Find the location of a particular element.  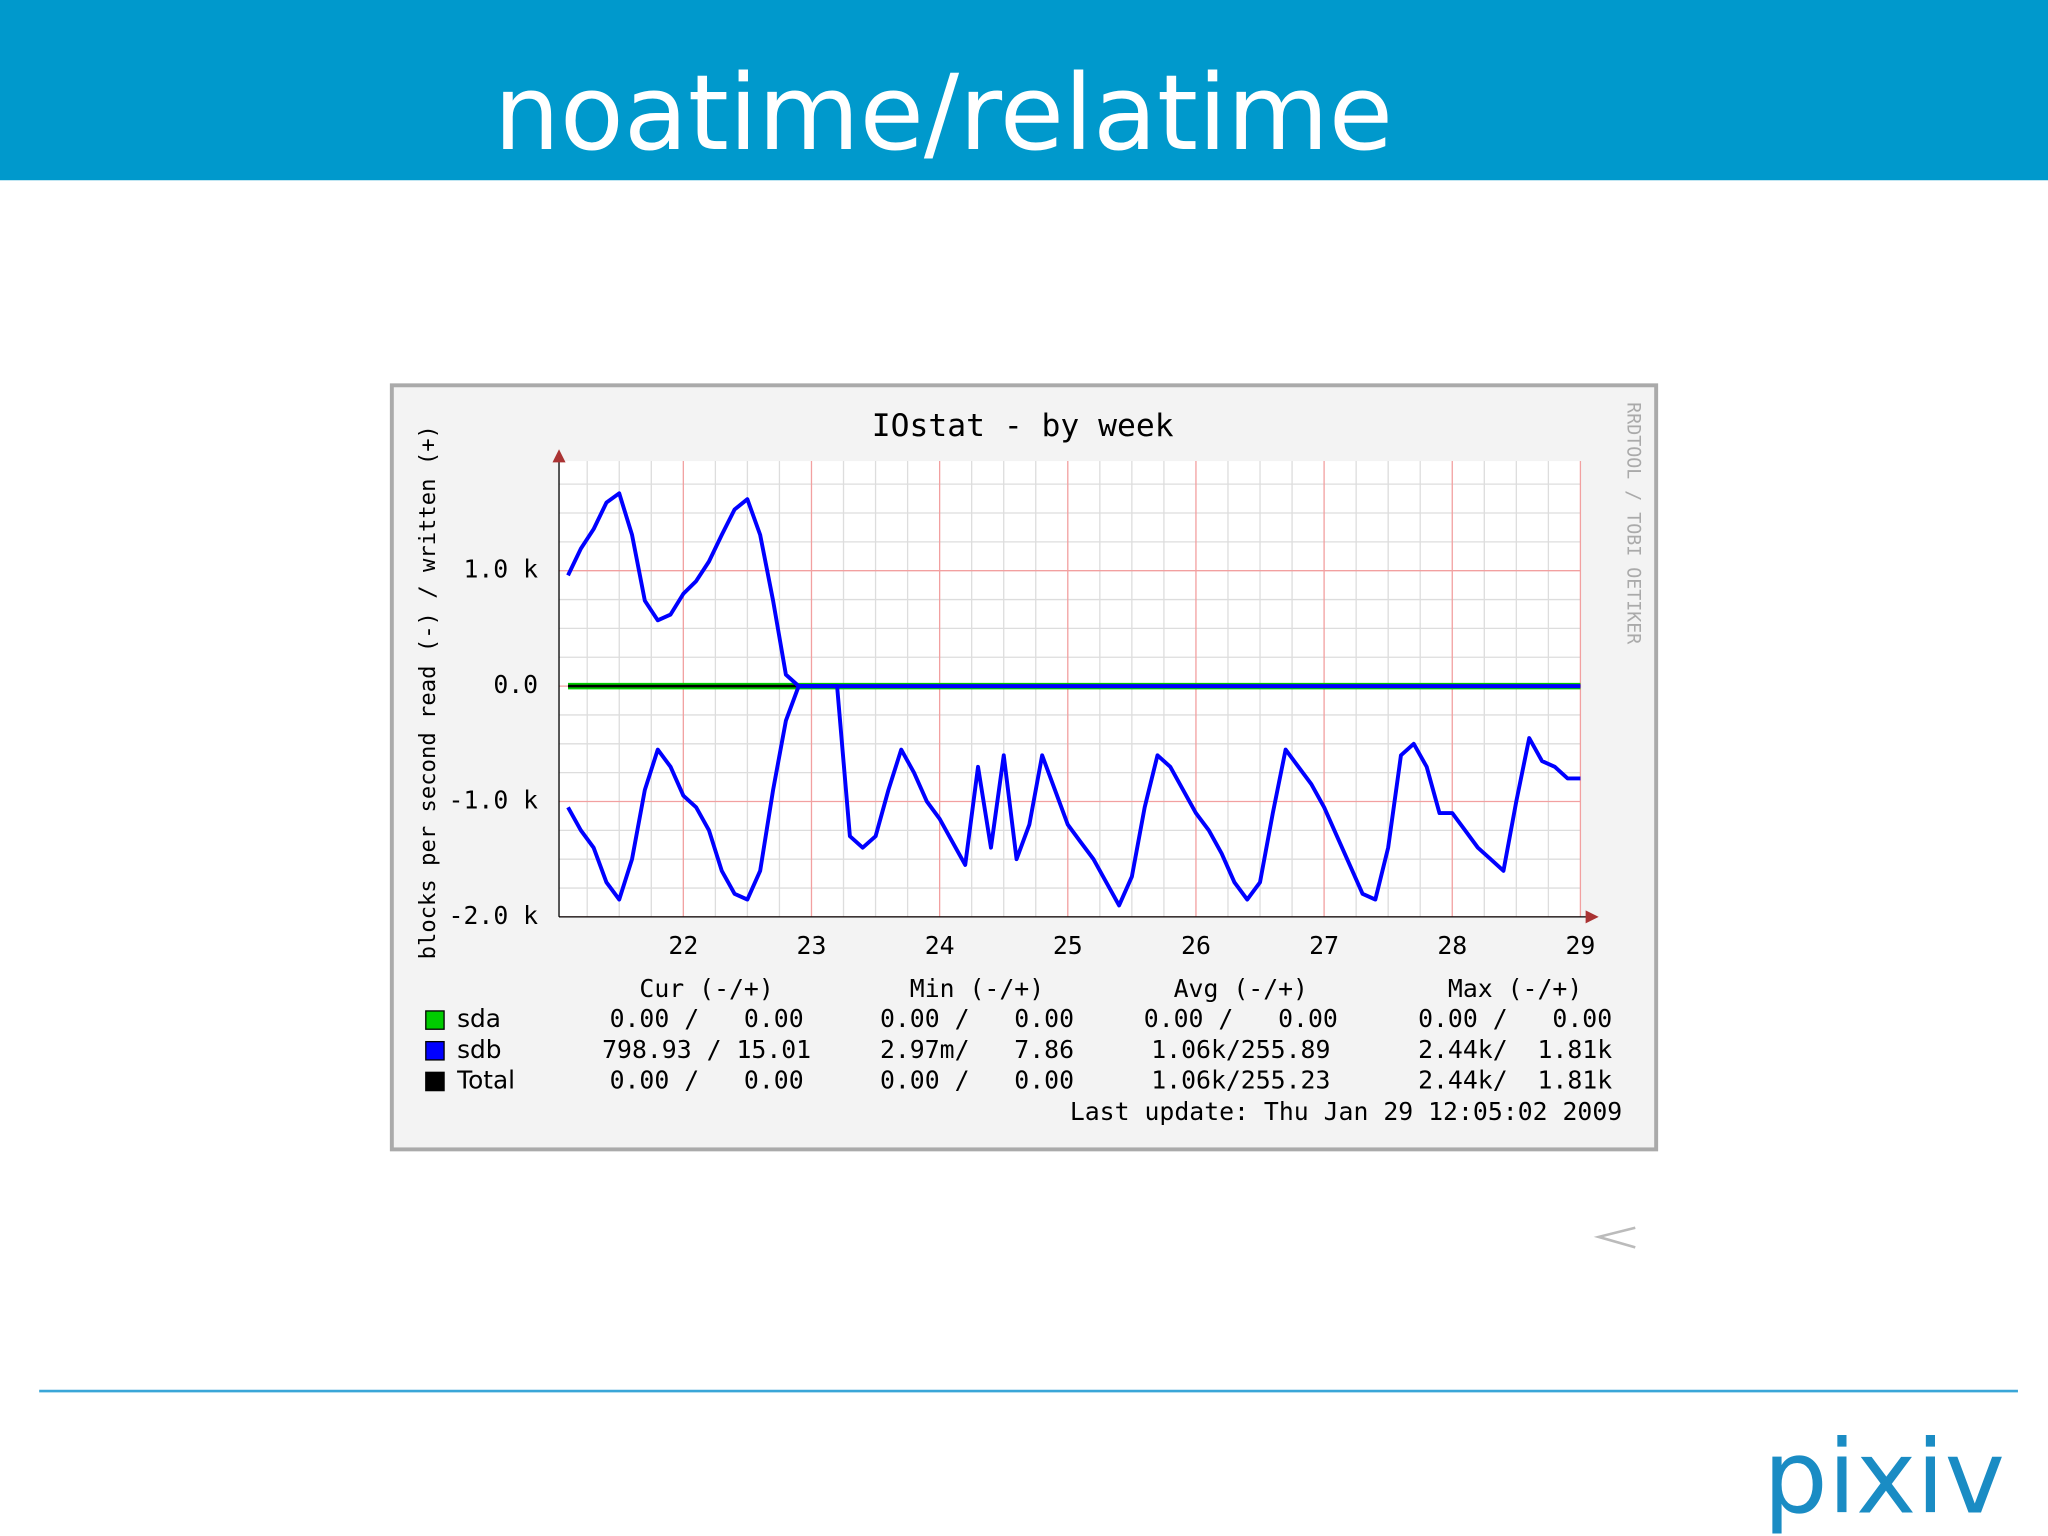

x-tick-label: 24 is located at coordinates (940, 945).